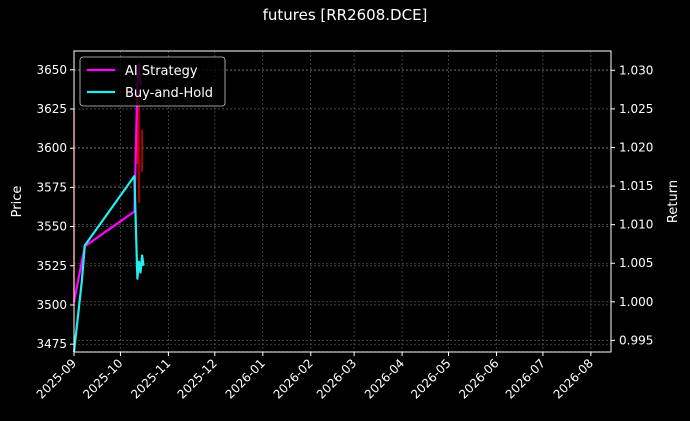  What do you see at coordinates (17, 202) in the screenshot?
I see `y-left-axis-label: Price` at bounding box center [17, 202].